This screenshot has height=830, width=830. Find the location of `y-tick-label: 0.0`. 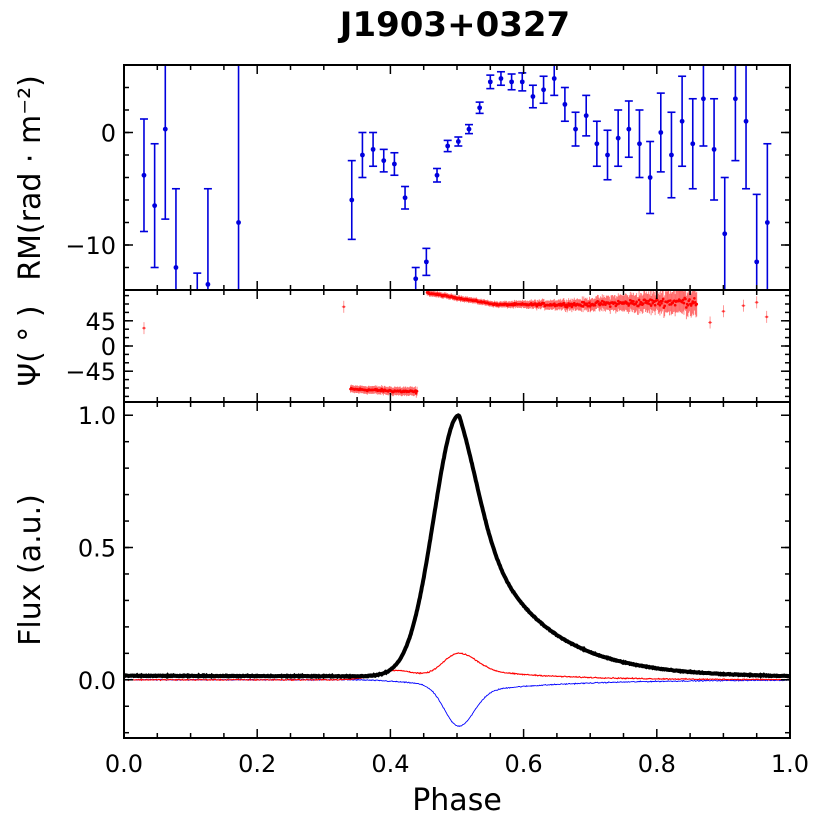

y-tick-label: 0.0 is located at coordinates (97, 681).